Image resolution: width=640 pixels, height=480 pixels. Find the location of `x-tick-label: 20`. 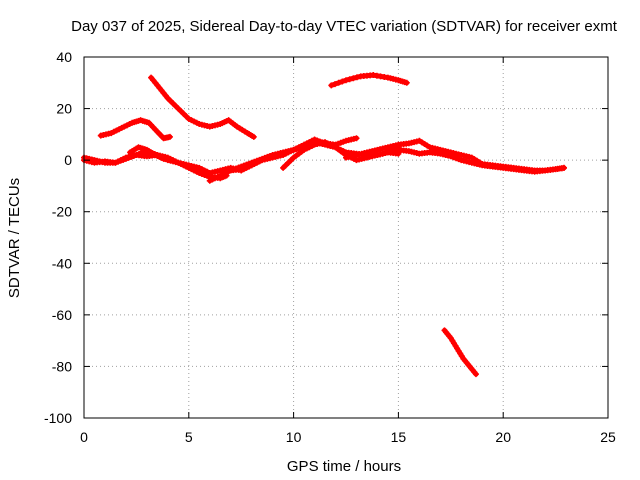

x-tick-label: 20 is located at coordinates (503, 437).